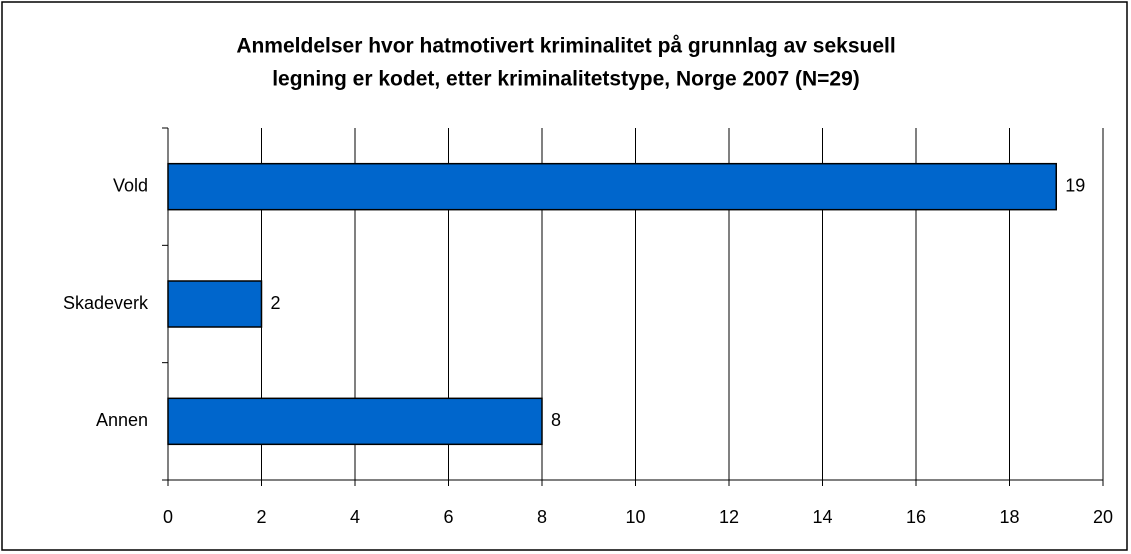 This screenshot has height=554, width=1131. I want to click on x-tick-label: 16, so click(916, 517).